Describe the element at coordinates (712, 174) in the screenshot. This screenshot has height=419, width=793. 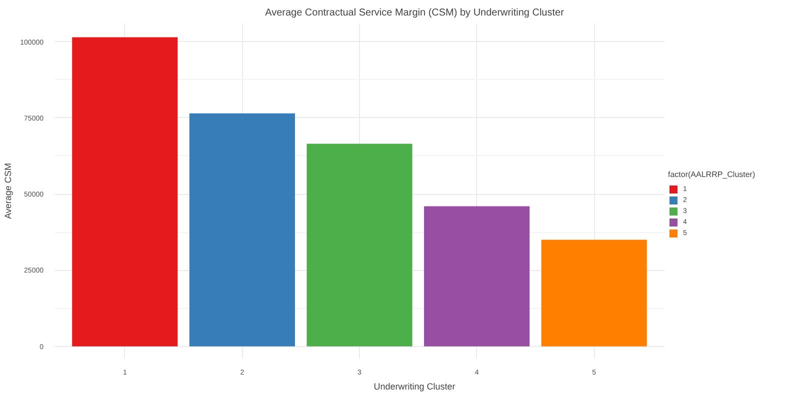
I see `legend-title: factor(AALRRP_Cluster)` at that location.